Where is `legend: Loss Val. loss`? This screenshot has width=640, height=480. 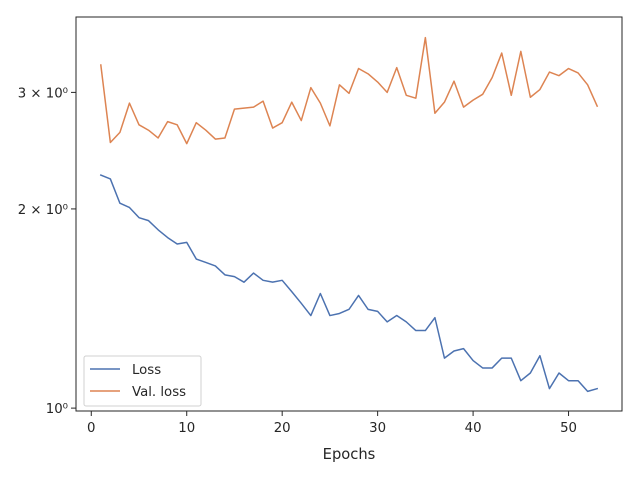 legend: Loss Val. loss is located at coordinates (142, 381).